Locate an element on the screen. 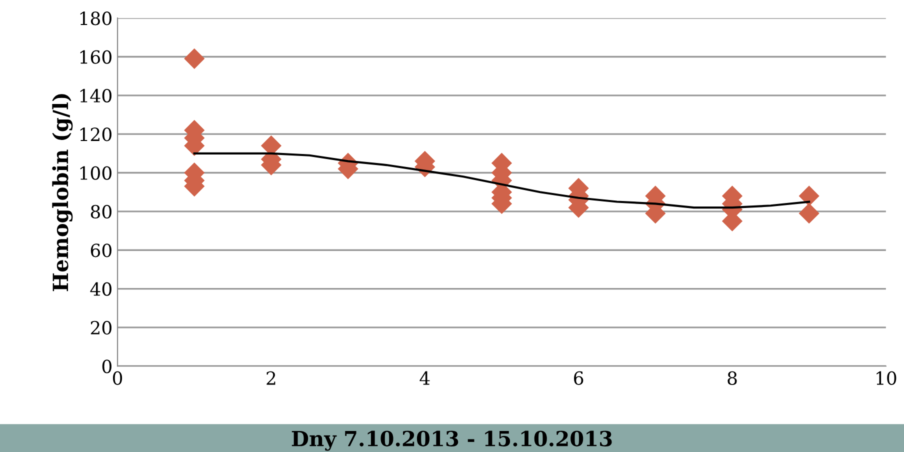 Image resolution: width=904 pixels, height=452 pixels. y-tick-label: 140 is located at coordinates (96, 95).